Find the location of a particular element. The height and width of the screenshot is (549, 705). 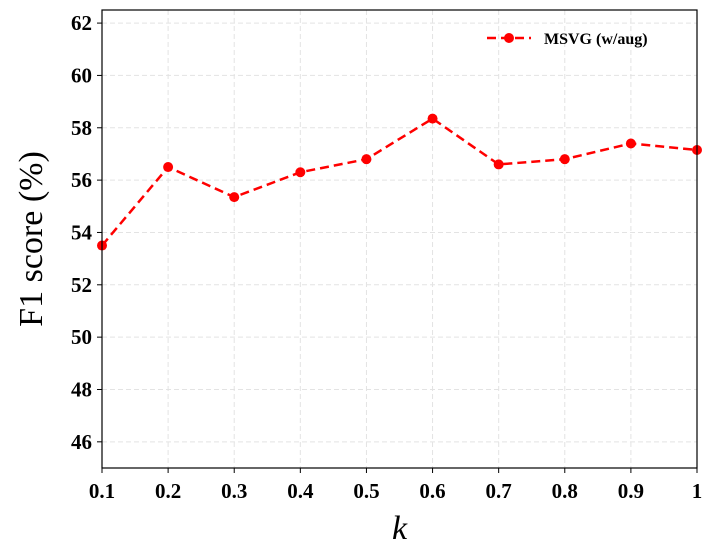

y-tick-label: 54 is located at coordinates (82, 232).